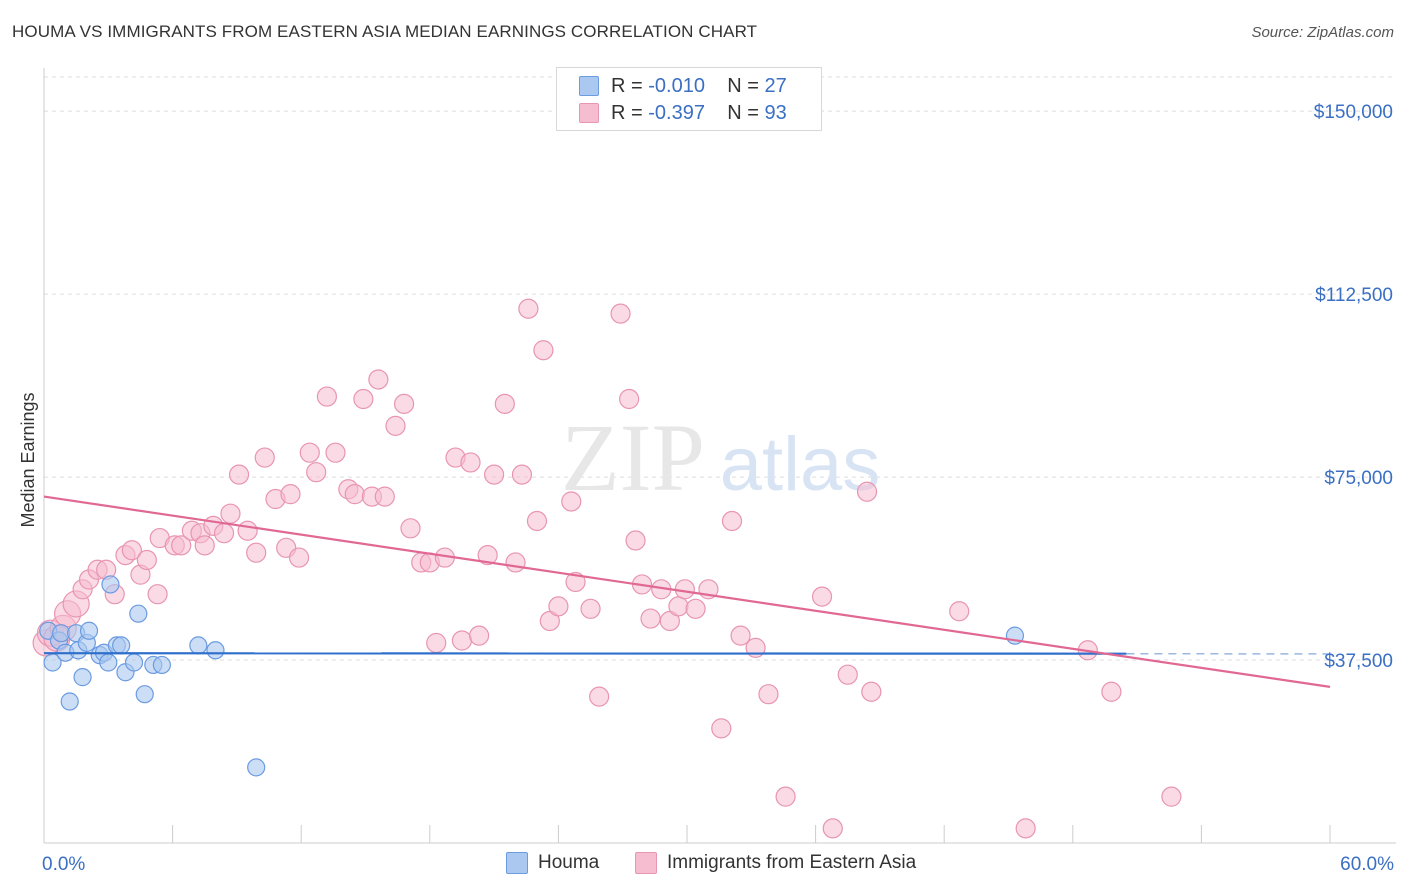 This screenshot has width=1406, height=892. Describe the element at coordinates (28, 459) in the screenshot. I see `y-axis-title: Median Earnings` at that location.